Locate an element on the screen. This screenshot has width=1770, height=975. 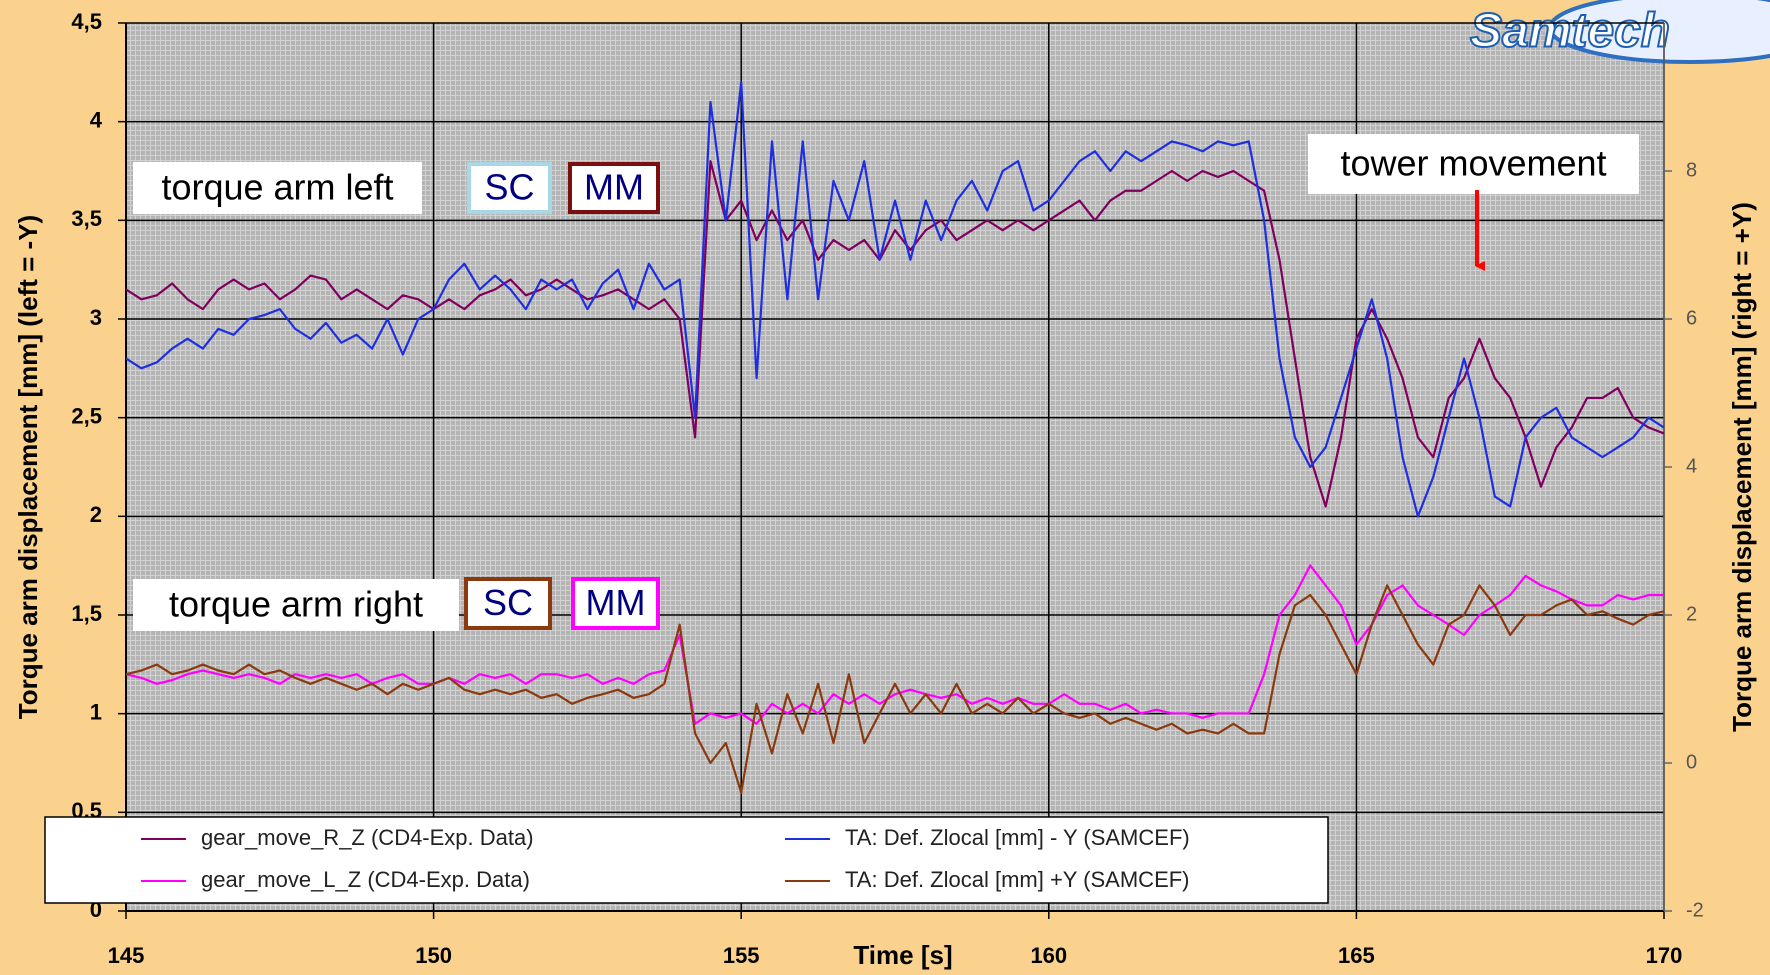
legend-label: TA: Def. Zlocal [mm] +Y (SAMCEF) is located at coordinates (1017, 879).